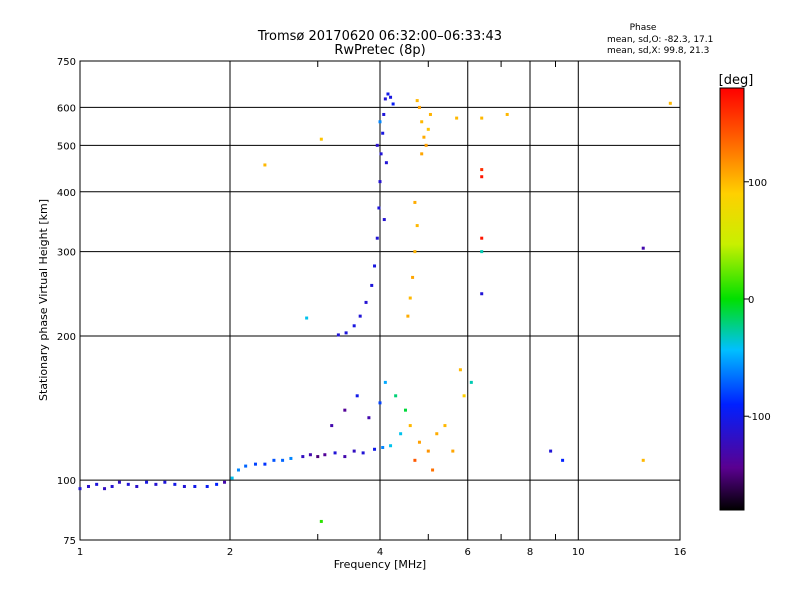  Describe the element at coordinates (66, 146) in the screenshot. I see `y-tick-label: 500` at that location.